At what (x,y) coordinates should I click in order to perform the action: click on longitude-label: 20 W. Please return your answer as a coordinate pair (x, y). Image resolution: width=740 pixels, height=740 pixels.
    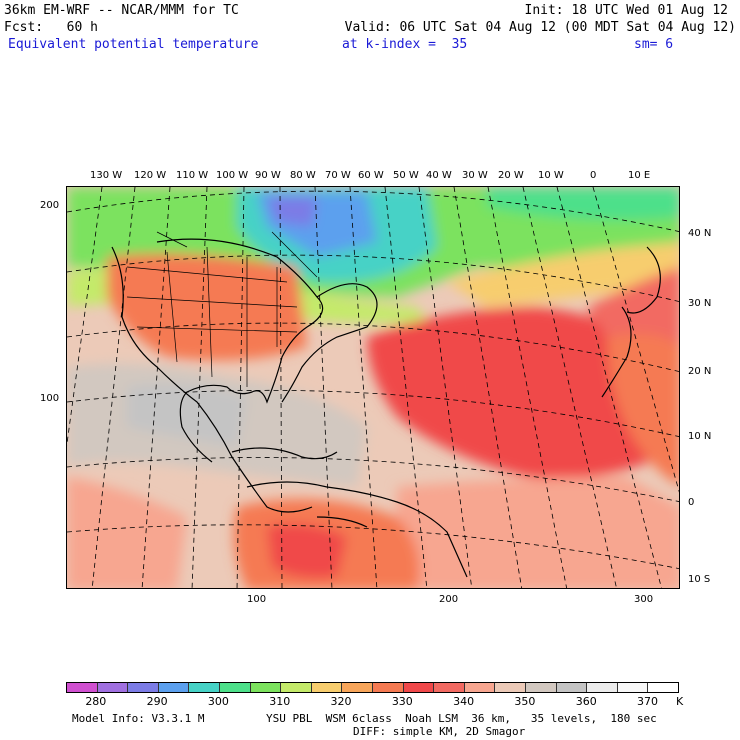
    Looking at the image, I should click on (511, 175).